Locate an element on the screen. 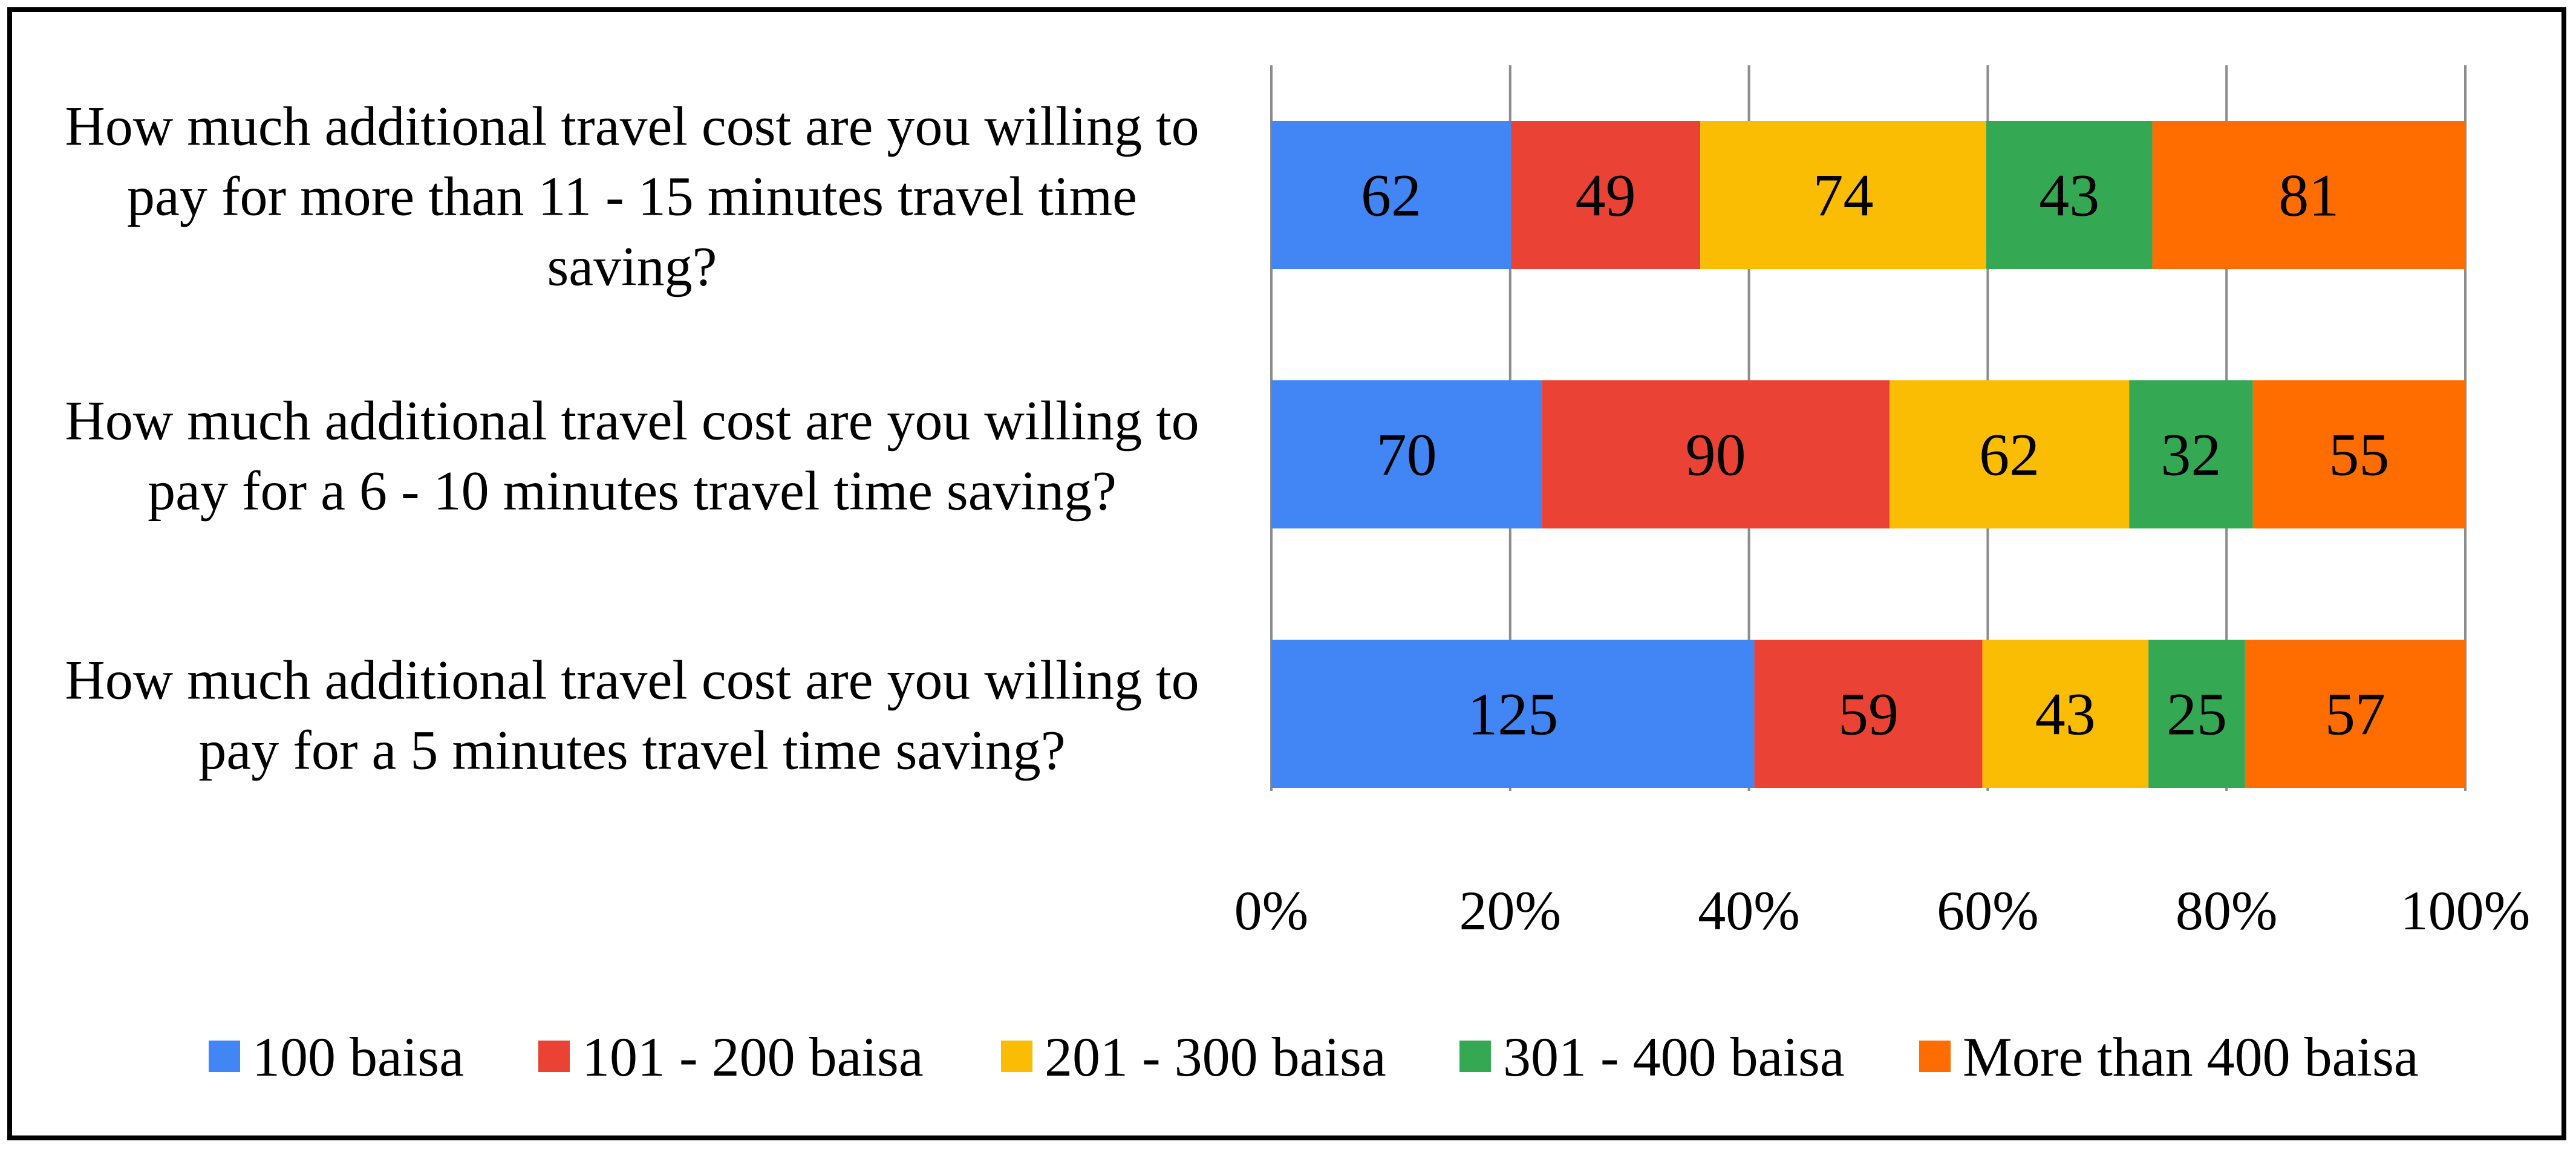 Image resolution: width=2576 pixels, height=1150 pixels. data-label: 125 is located at coordinates (1512, 715).